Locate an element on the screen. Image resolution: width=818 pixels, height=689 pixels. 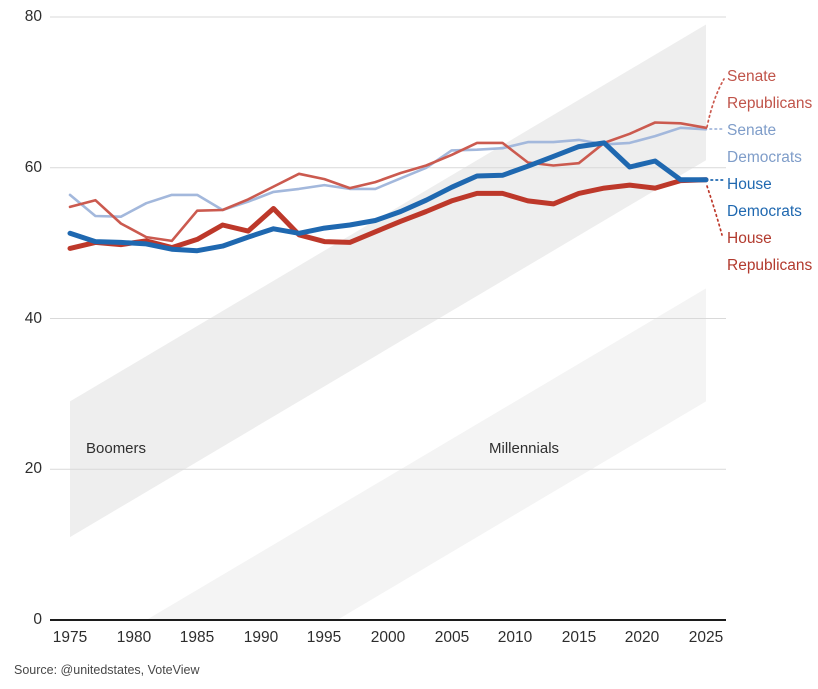
leader-senate-republicans is located at coordinates (715, 103).